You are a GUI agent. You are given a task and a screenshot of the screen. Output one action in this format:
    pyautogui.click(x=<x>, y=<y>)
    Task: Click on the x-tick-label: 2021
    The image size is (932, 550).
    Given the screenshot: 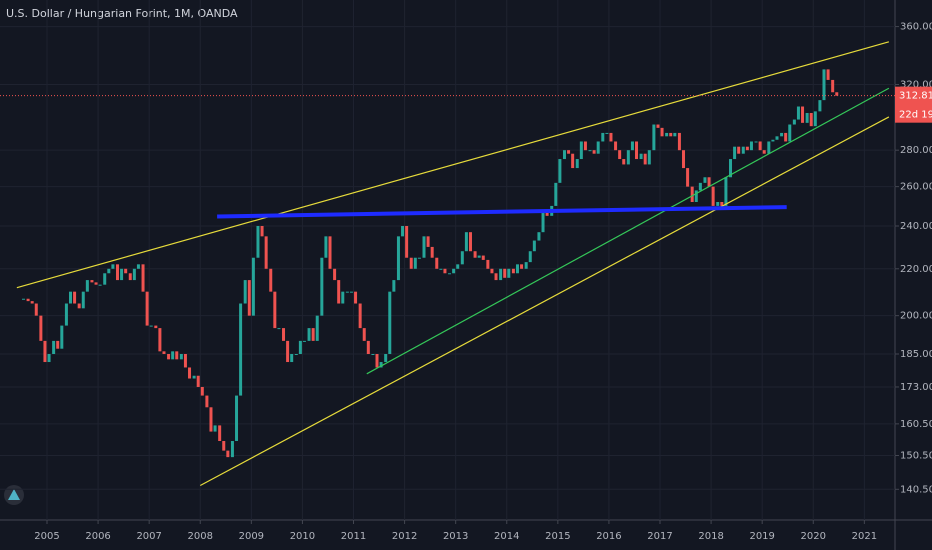 What is the action you would take?
    pyautogui.click(x=864, y=536)
    